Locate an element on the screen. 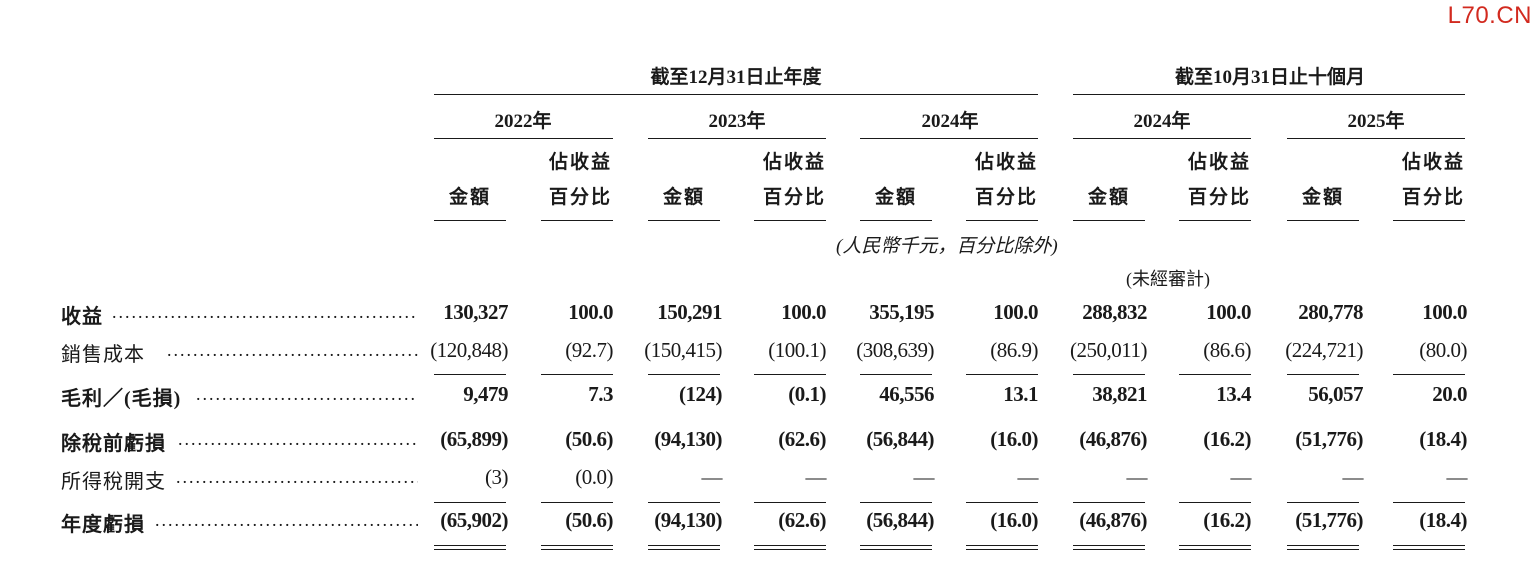 Image resolution: width=1538 pixels, height=586 pixels. period-header-ten-months: 截至10月31日止十個月 is located at coordinates (1270, 77).